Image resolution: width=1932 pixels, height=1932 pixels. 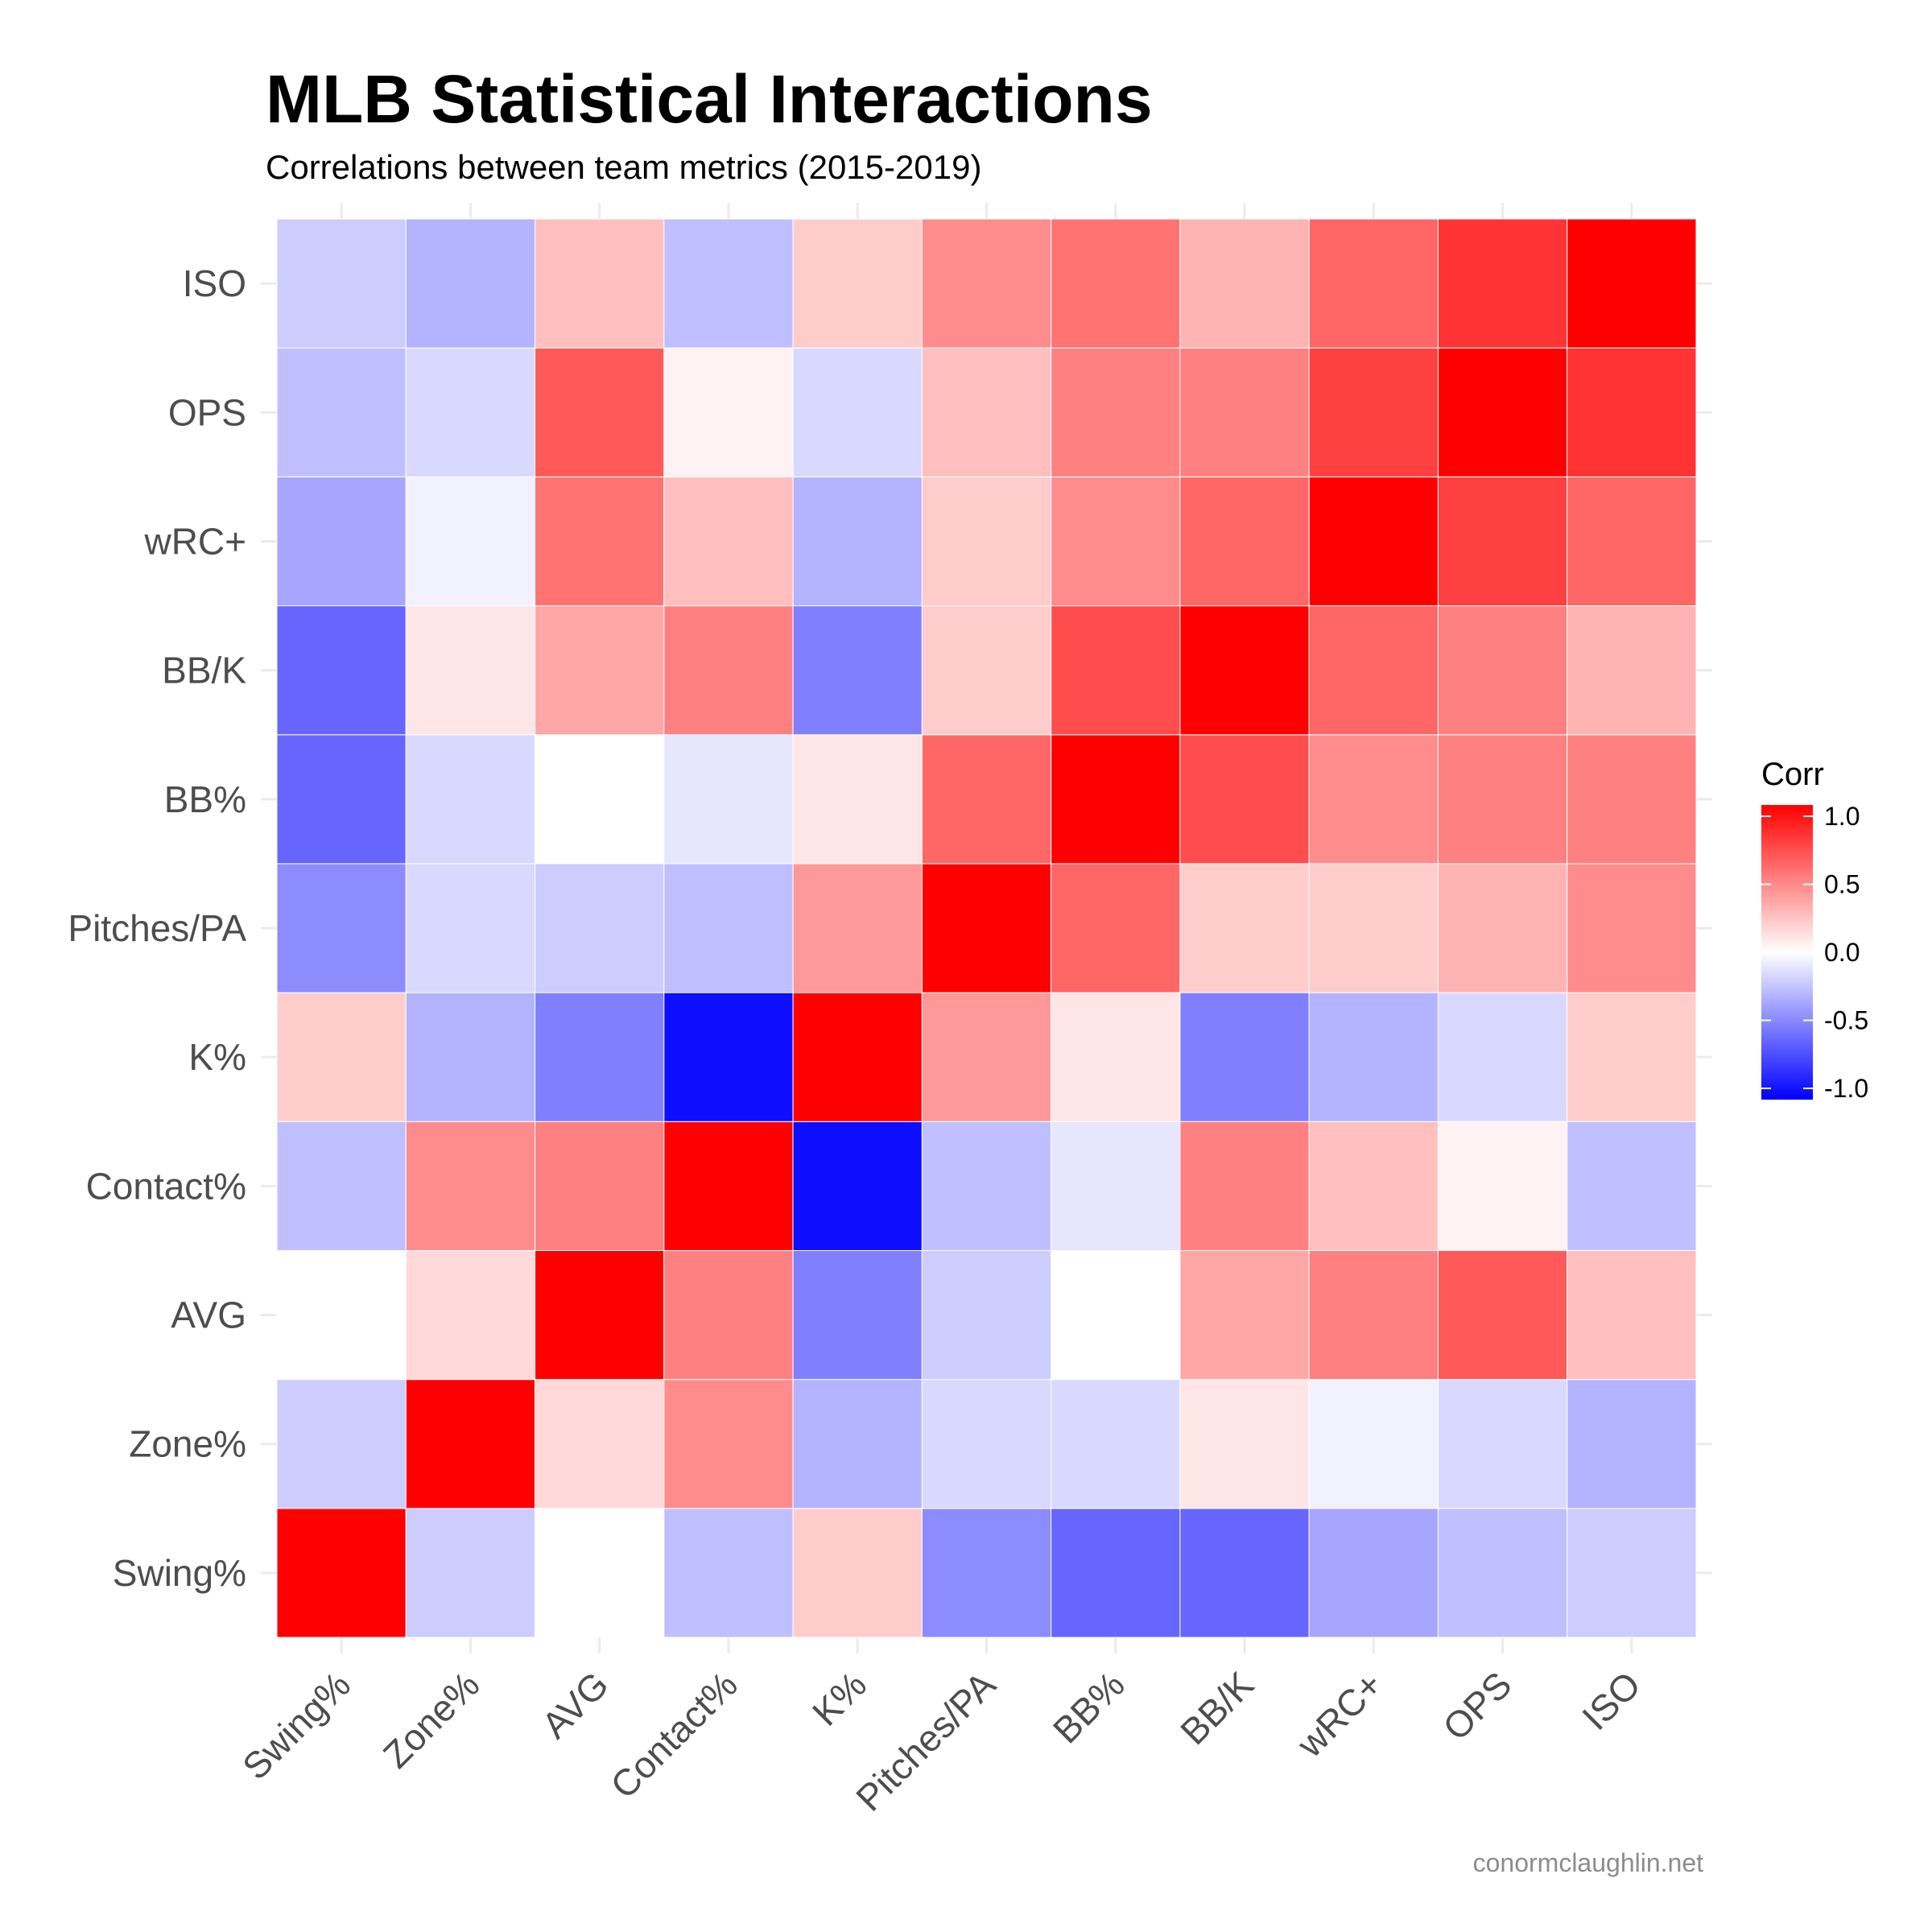 What do you see at coordinates (1842, 952) in the screenshot?
I see `legend-tick-label: 0.0` at bounding box center [1842, 952].